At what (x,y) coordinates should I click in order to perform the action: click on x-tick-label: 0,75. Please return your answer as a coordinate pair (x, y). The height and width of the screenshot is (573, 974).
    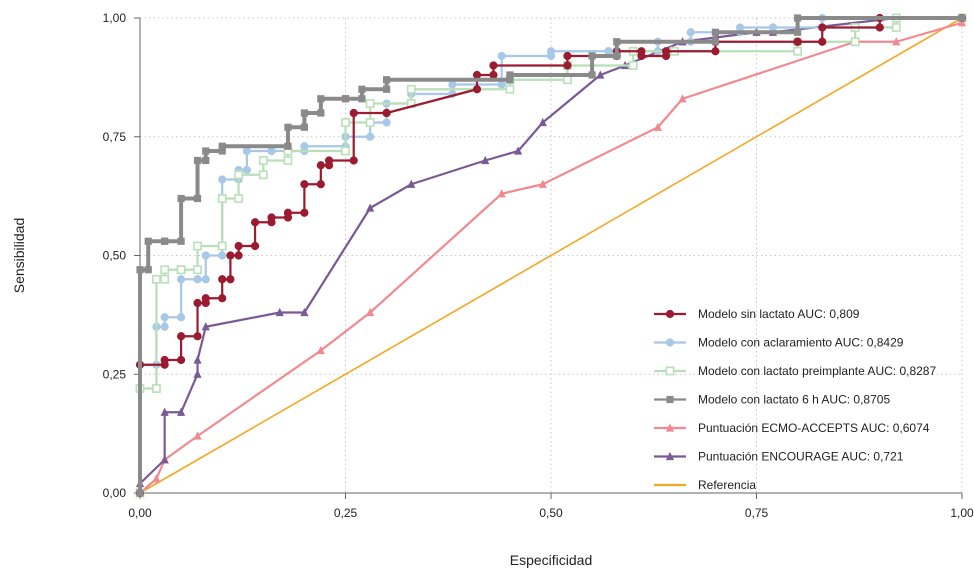
    Looking at the image, I should click on (757, 513).